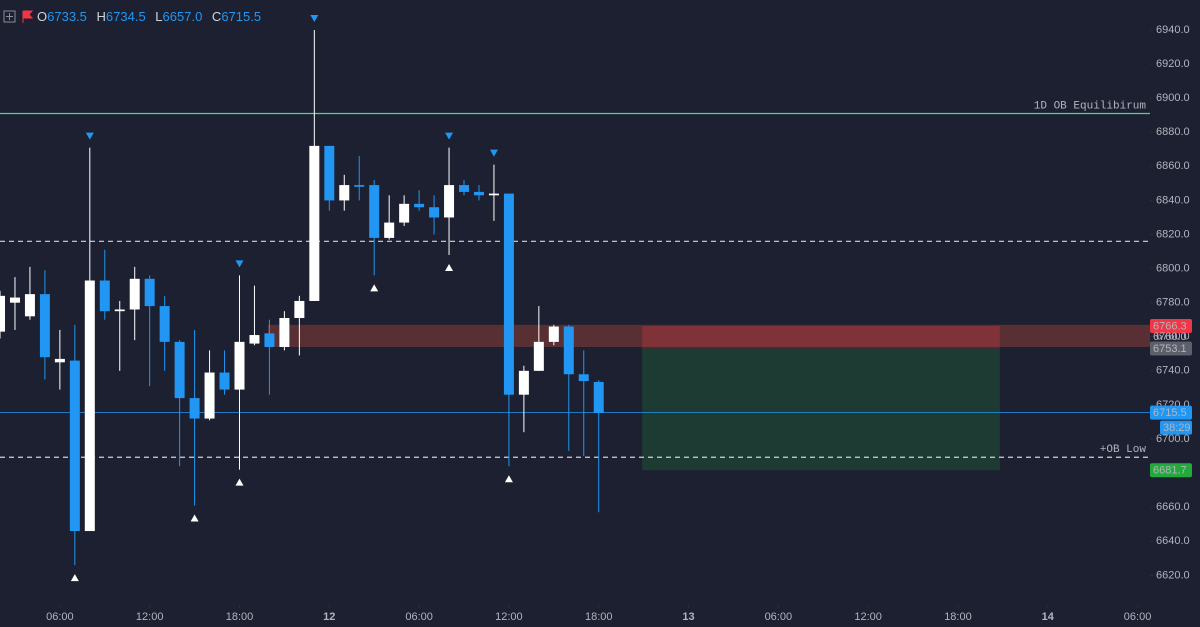 The height and width of the screenshot is (627, 1200). Describe the element at coordinates (1123, 450) in the screenshot. I see `level-label: +OB Low` at that location.